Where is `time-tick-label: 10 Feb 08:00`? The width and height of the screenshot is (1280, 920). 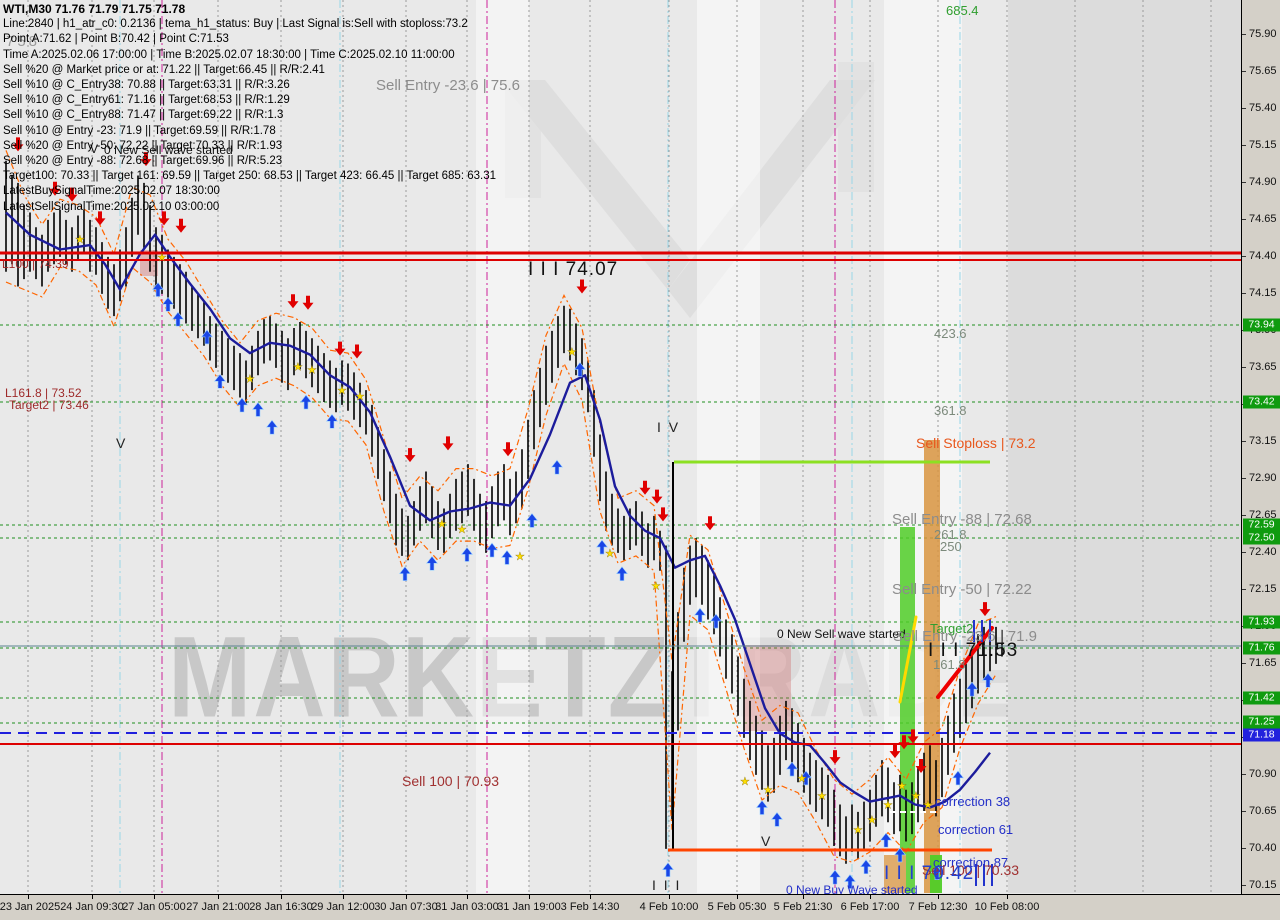
time-tick-label: 10 Feb 08:00 is located at coordinates (1007, 907).